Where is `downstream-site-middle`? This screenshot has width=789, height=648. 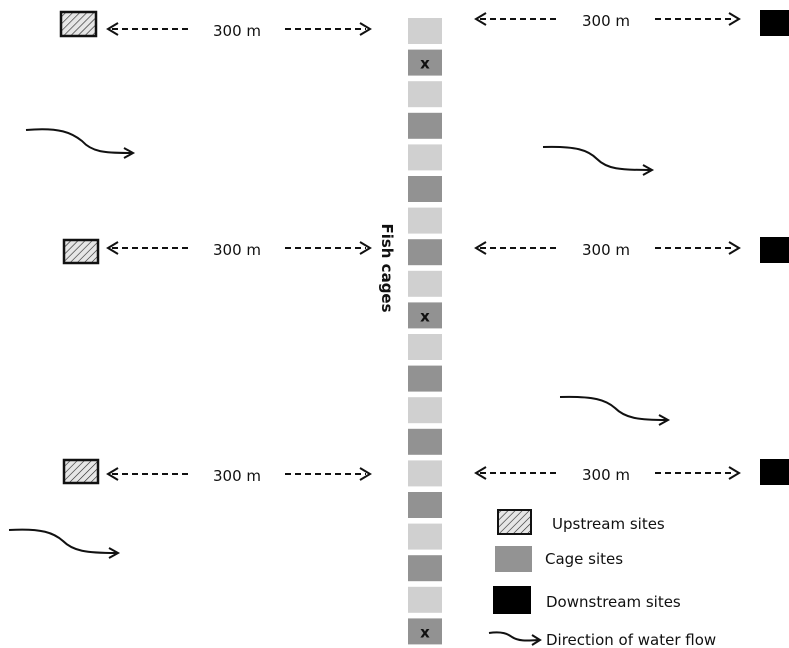 downstream-site-middle is located at coordinates (774, 250).